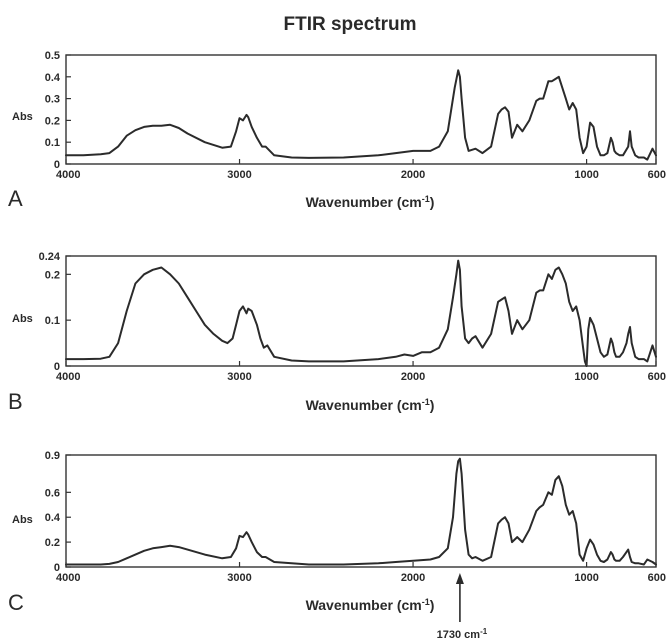 Image resolution: width=669 pixels, height=643 pixels. I want to click on panel-a-x-tick-label: 1000, so click(586, 175).